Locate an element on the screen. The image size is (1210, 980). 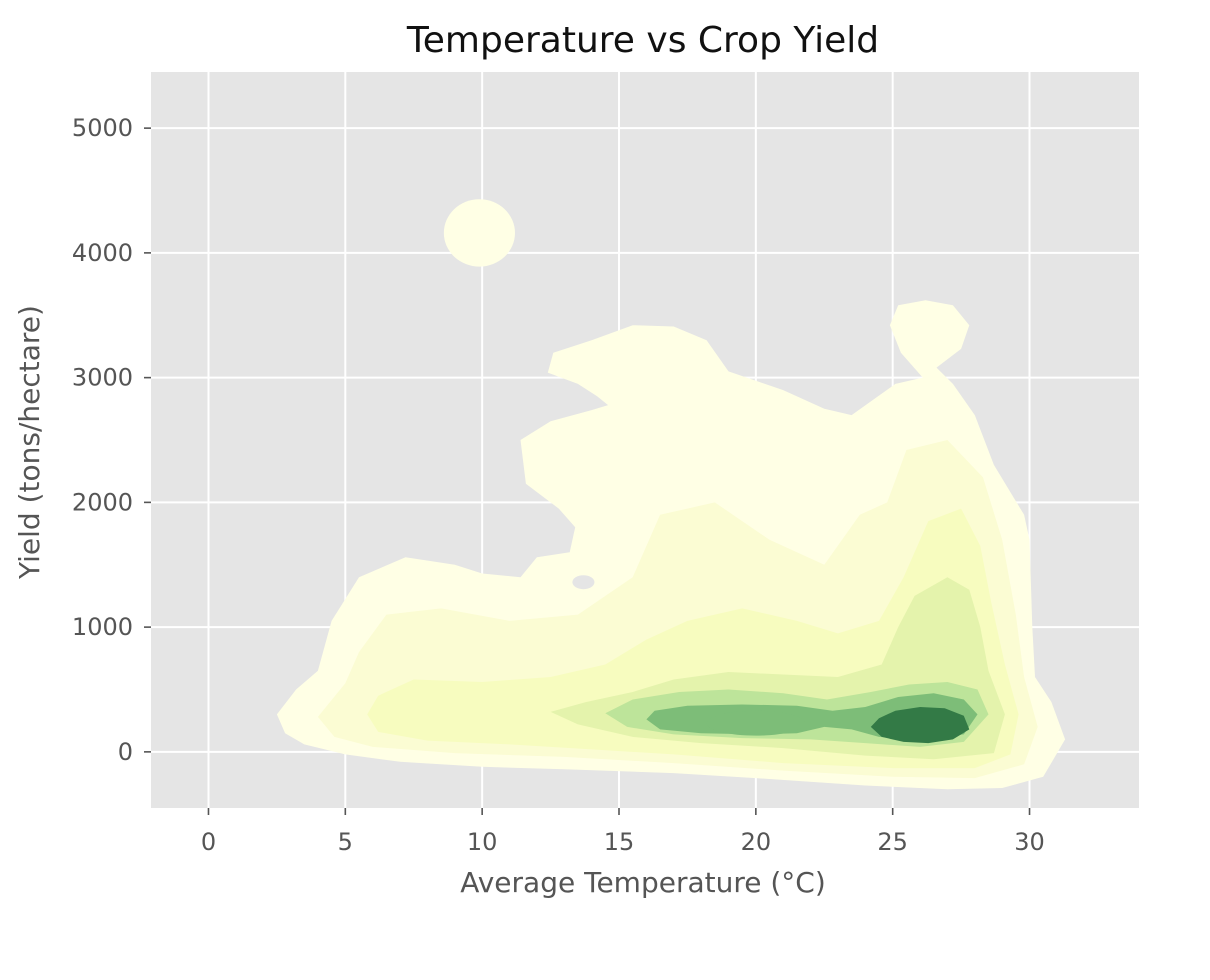
x-axis-ticks: 0 5 10 15 20 25 30 is located at coordinates (623, 832).